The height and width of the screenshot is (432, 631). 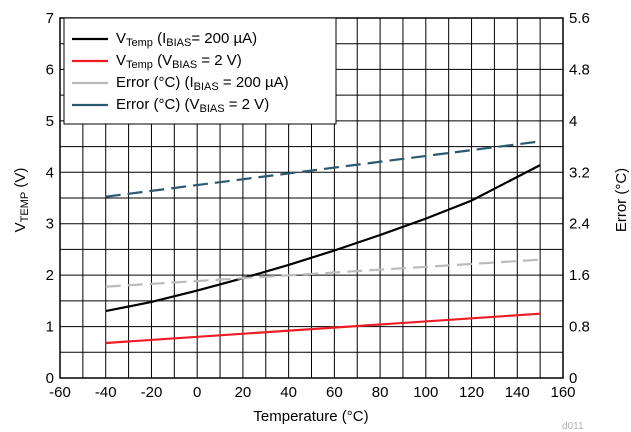 What do you see at coordinates (573, 426) in the screenshot?
I see `figure-id: d011` at bounding box center [573, 426].